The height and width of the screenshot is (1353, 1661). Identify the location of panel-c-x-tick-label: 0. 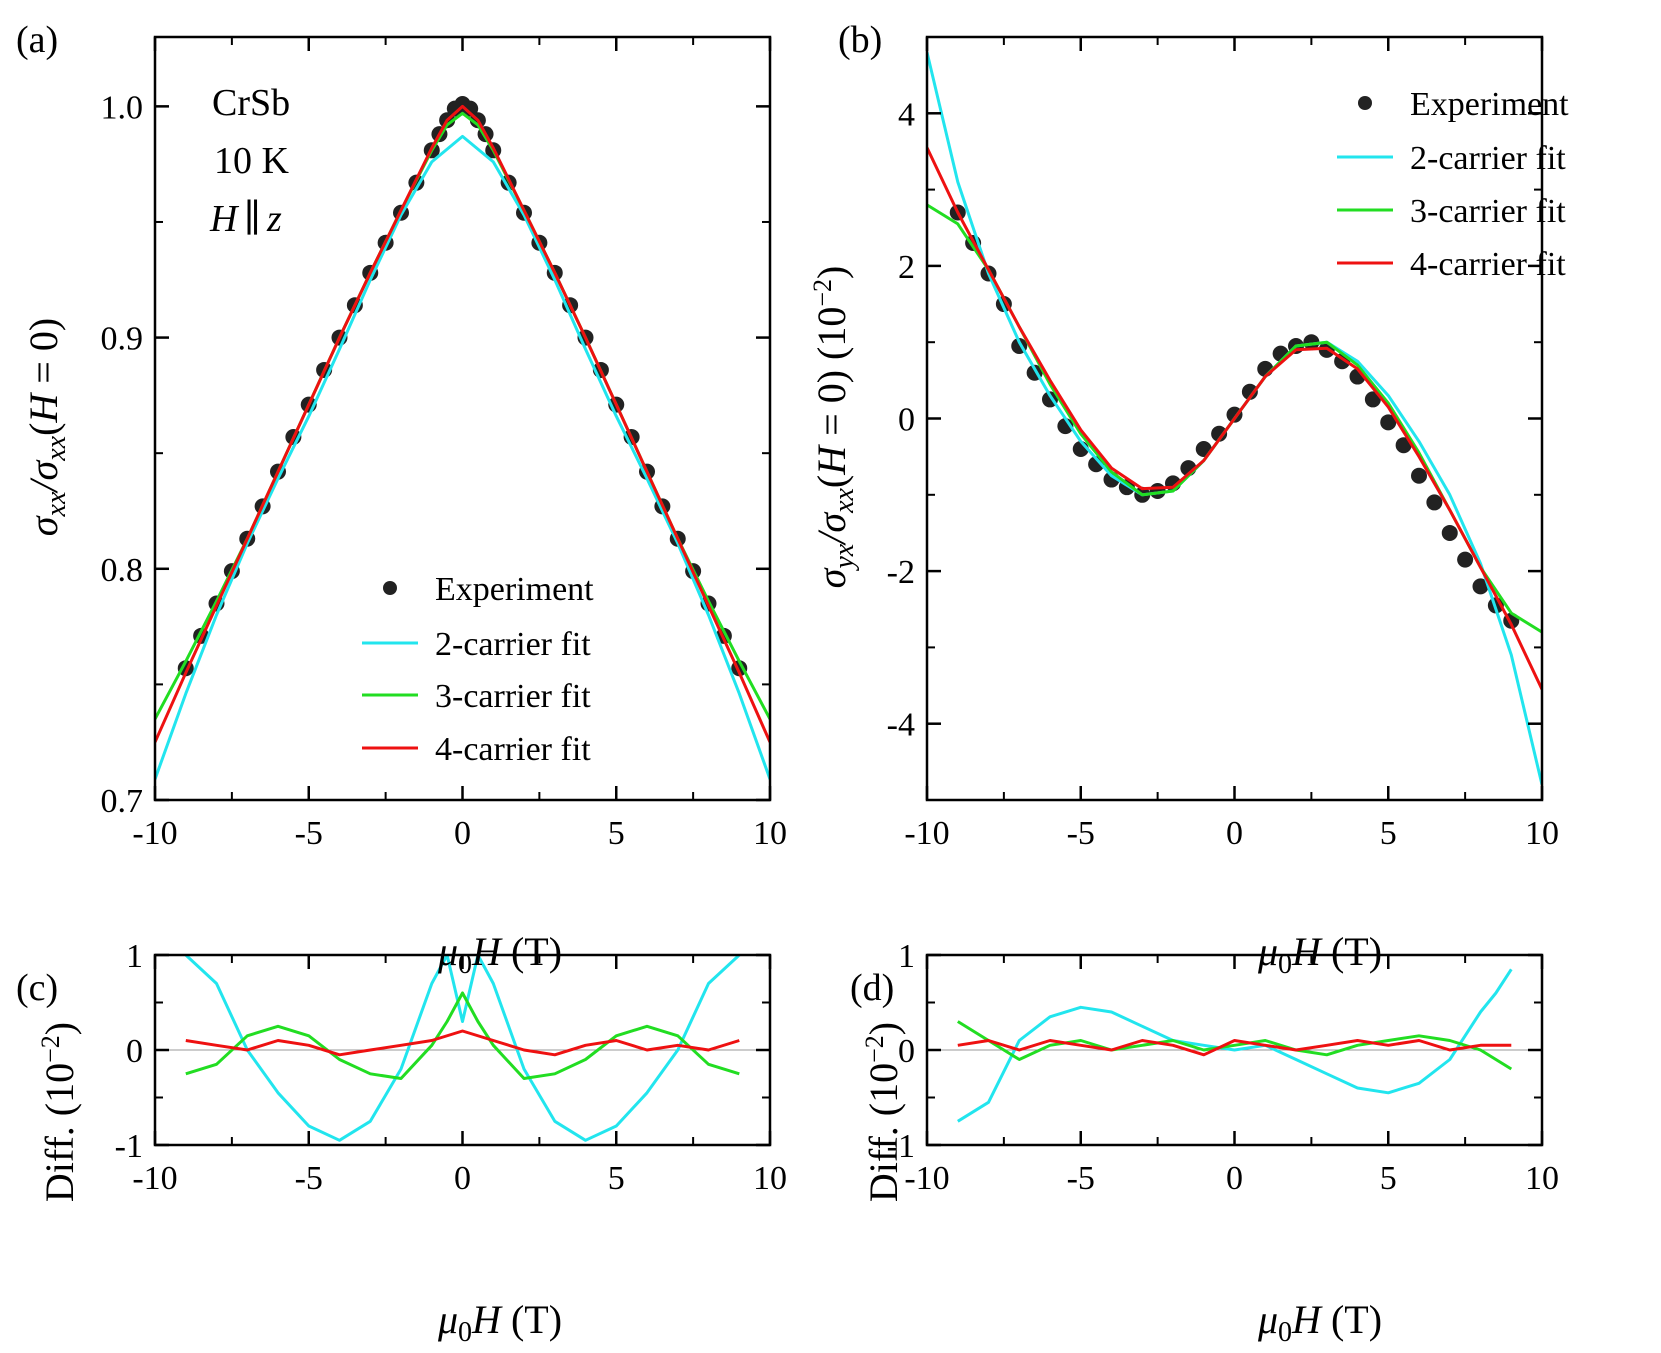
(462, 1178).